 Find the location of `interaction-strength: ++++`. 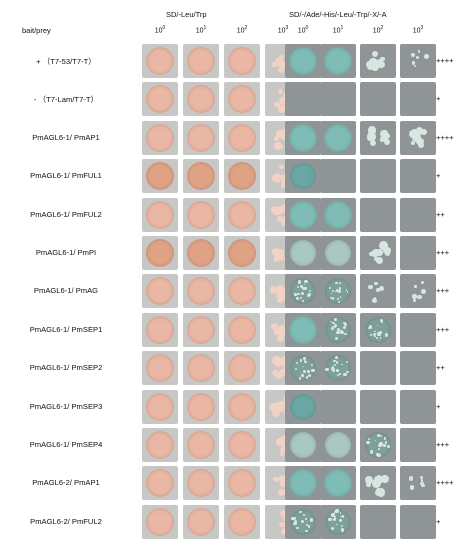

interaction-strength: ++++ is located at coordinates (445, 483).